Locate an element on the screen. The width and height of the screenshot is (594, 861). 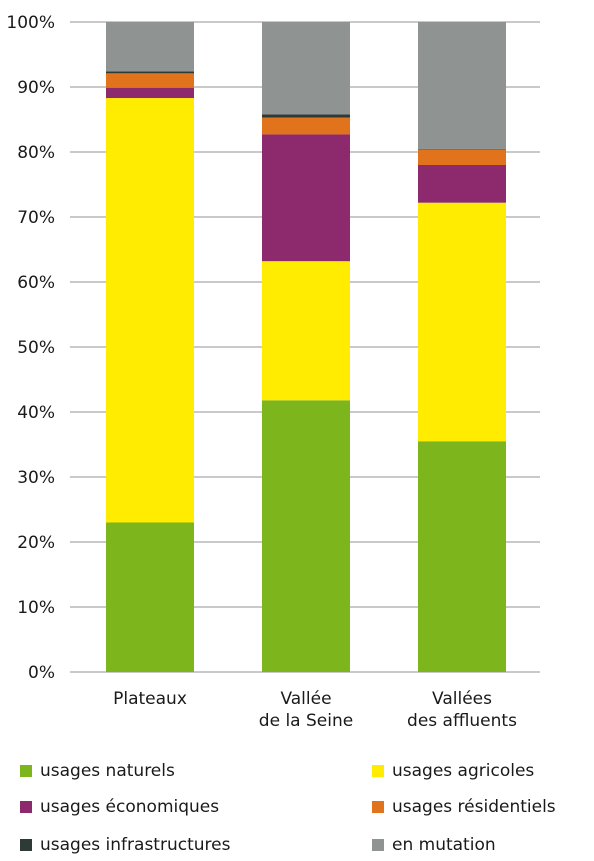
legend-item: usages infrastructures is located at coordinates (125, 845).